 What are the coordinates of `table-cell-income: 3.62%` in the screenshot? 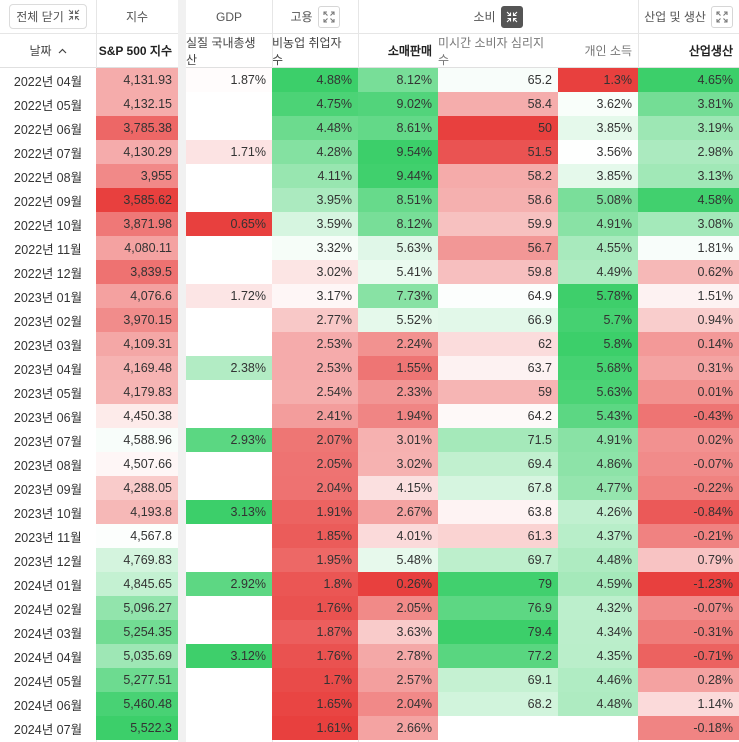 It's located at (598, 104).